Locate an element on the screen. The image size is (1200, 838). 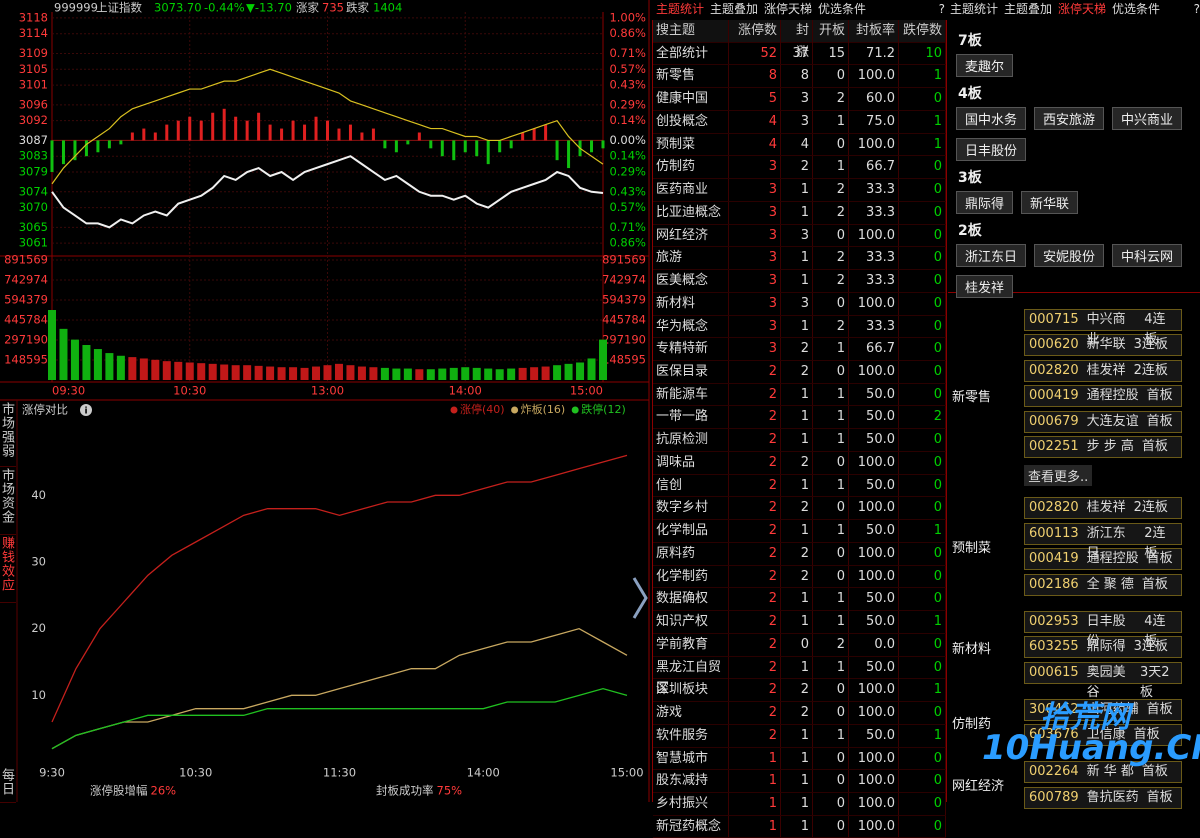
stock-item: 002186 全 聚 德首板 is located at coordinates (1103, 584).